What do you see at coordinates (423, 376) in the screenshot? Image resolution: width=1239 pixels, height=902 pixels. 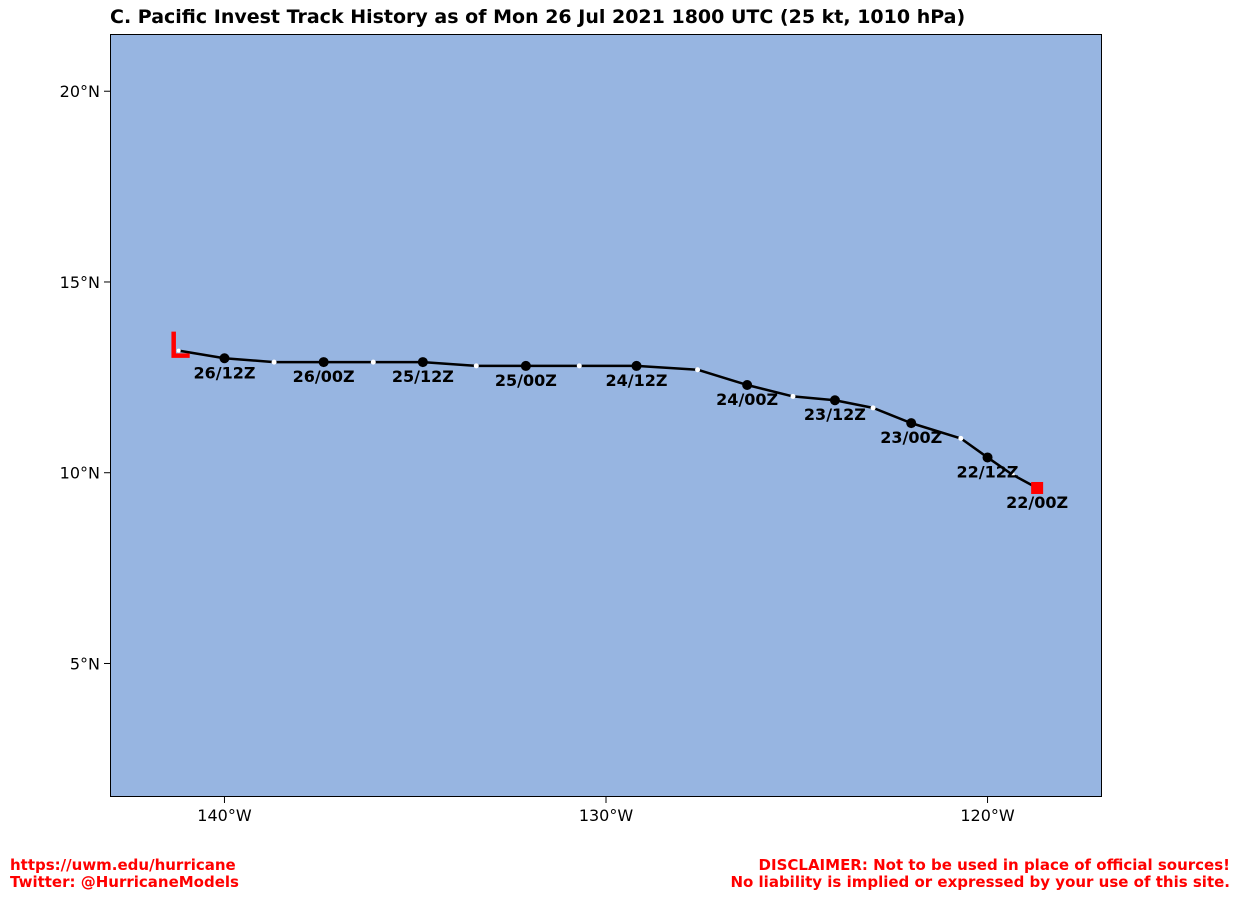 I see `synoptic-time-label: 25/12Z` at bounding box center [423, 376].